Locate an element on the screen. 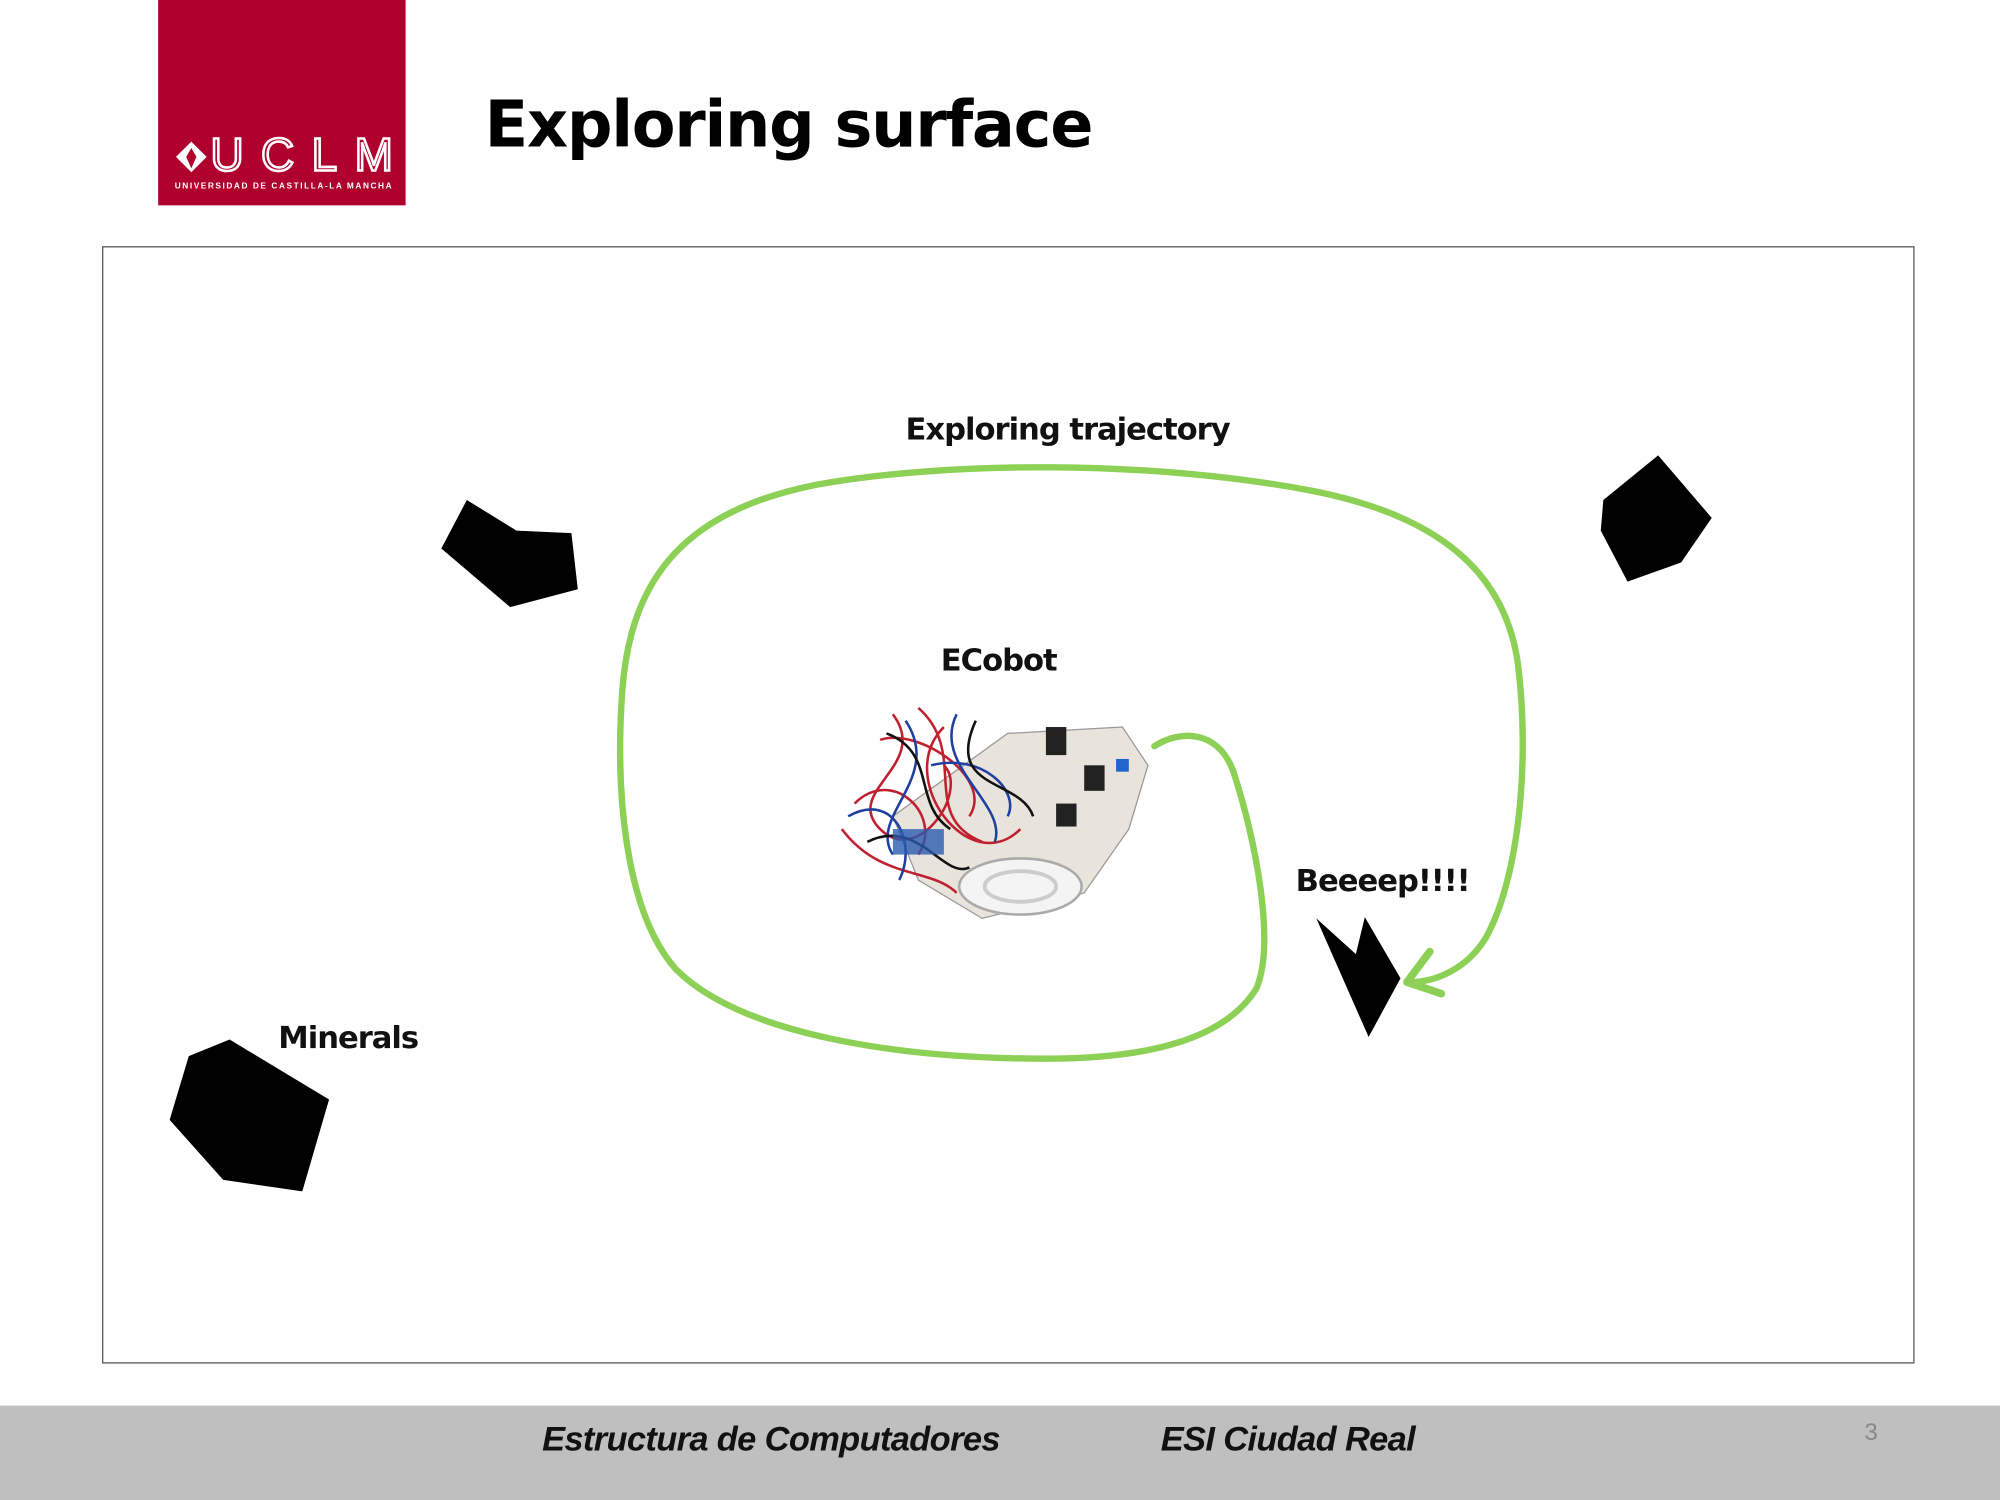 This screenshot has height=1500, width=2000. trajectory-arrowhead is located at coordinates (1424, 972).